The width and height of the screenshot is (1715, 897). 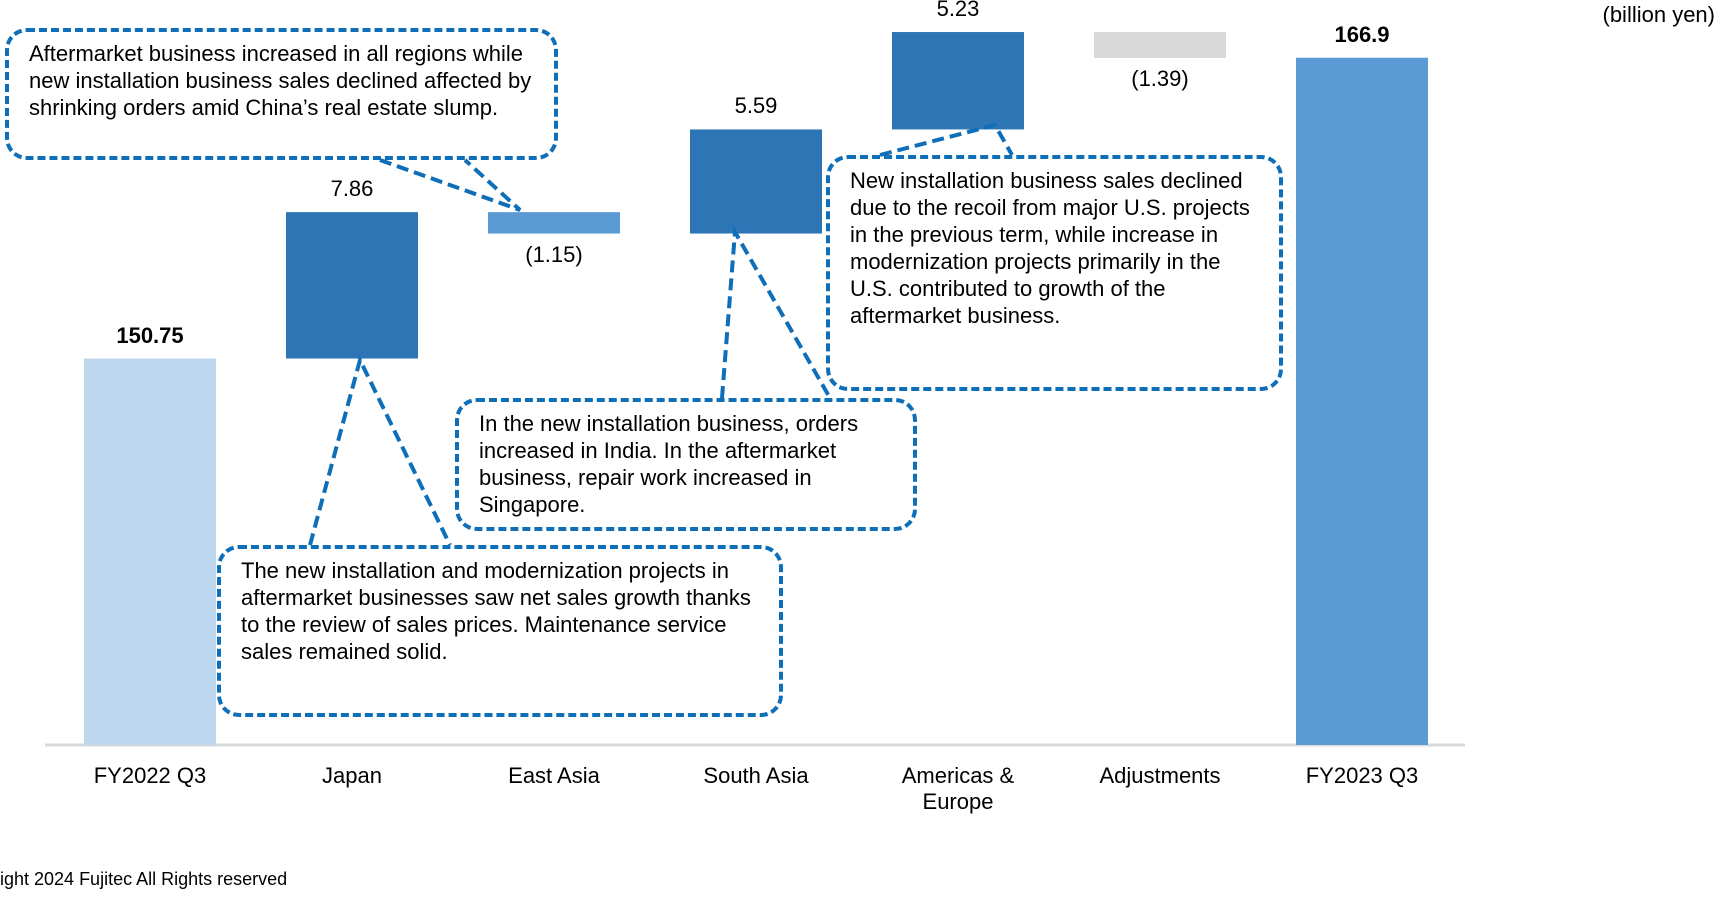 I want to click on data-label: 5.23, so click(x=958, y=11).